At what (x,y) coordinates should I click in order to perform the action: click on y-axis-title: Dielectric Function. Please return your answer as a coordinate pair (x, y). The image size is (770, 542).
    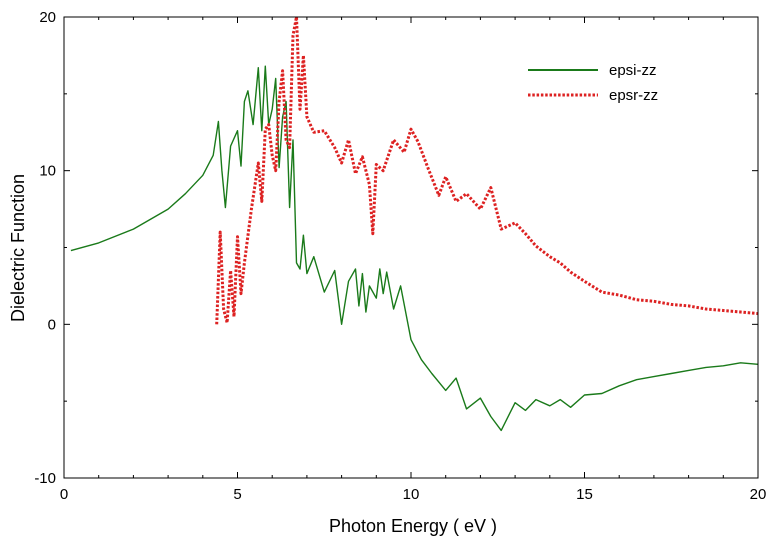
    Looking at the image, I should click on (18, 248).